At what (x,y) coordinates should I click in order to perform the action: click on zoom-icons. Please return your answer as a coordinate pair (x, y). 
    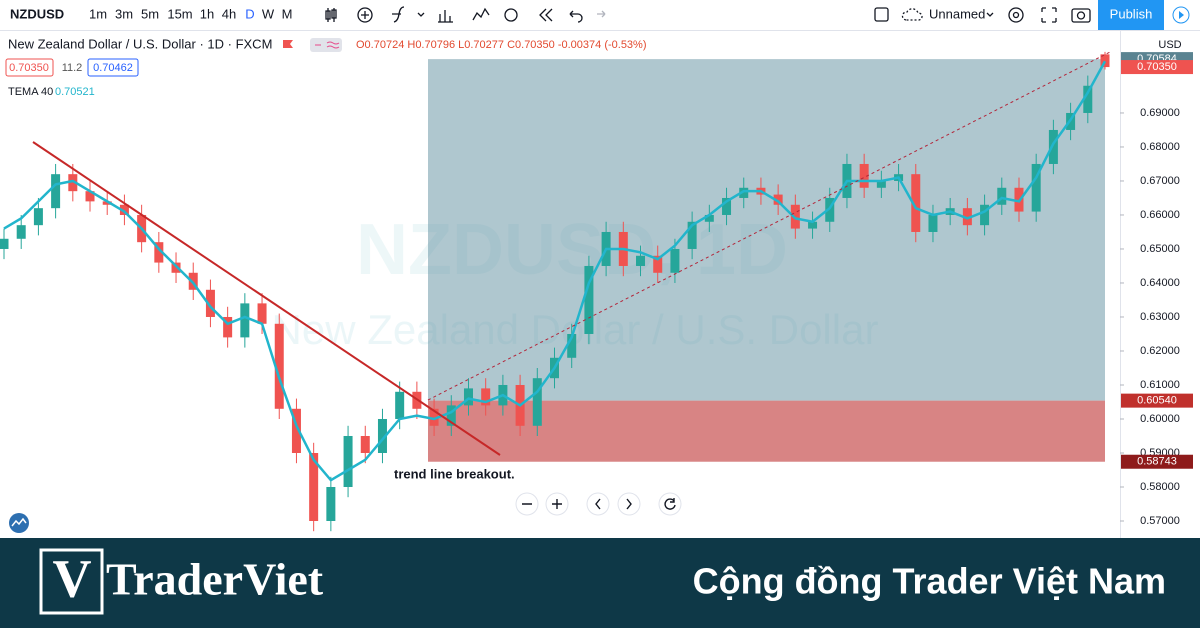
    Looking at the image, I should click on (599, 504).